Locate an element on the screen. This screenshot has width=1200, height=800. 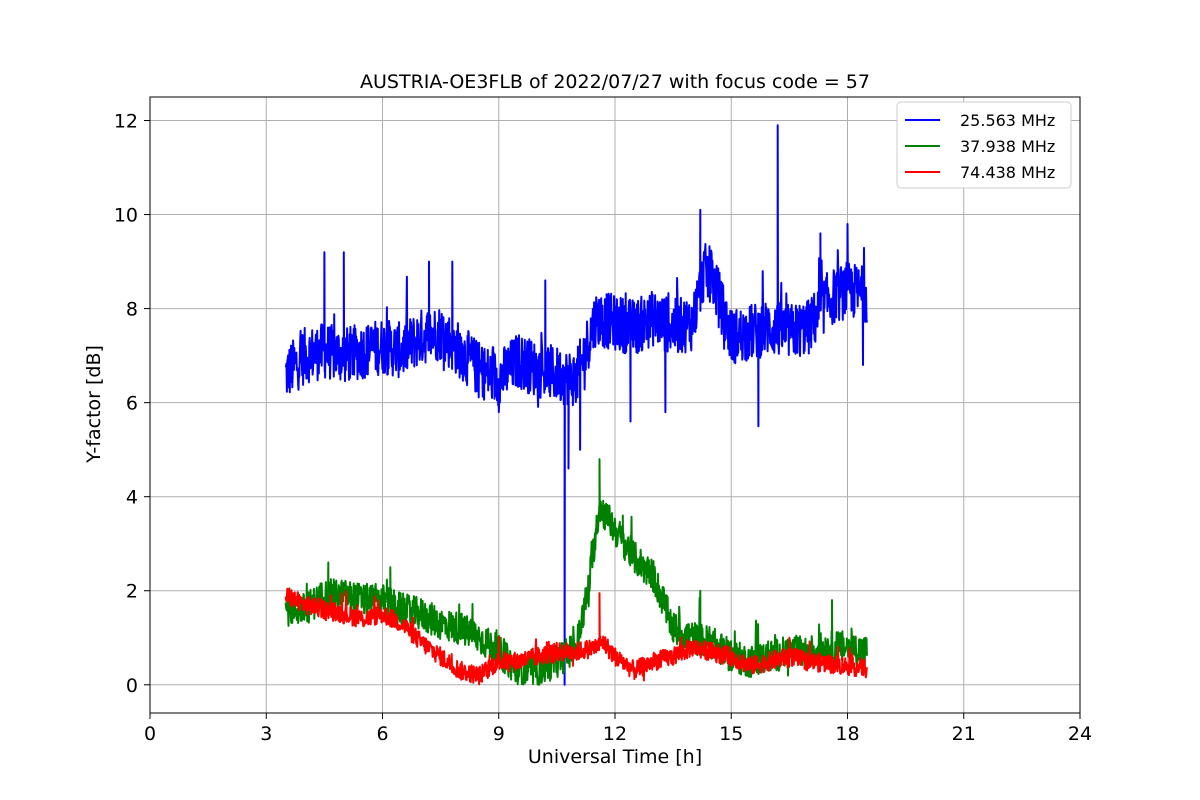
legend: 25.563 MHz 37.938 MHz 74.438 MHz is located at coordinates (984, 145).